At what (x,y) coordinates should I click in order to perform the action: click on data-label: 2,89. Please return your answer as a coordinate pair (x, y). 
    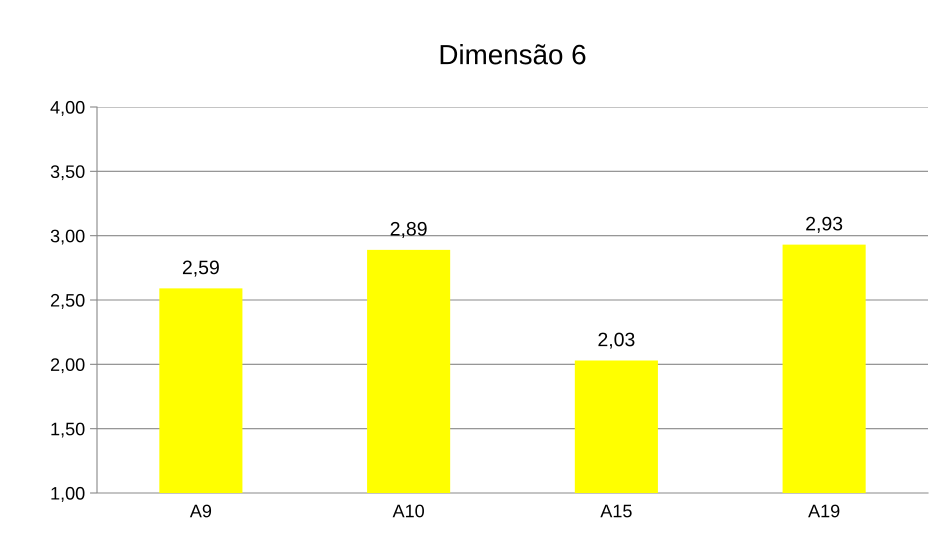
    Looking at the image, I should click on (408, 230).